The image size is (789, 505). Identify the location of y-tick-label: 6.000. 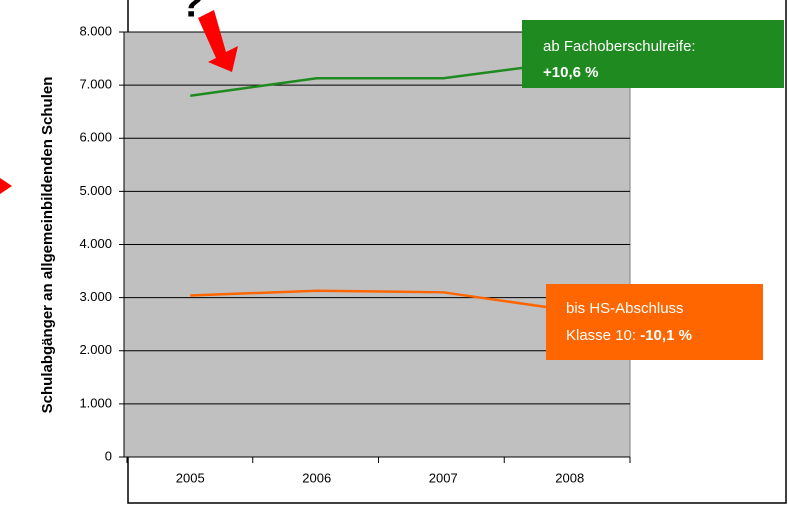
(95, 137).